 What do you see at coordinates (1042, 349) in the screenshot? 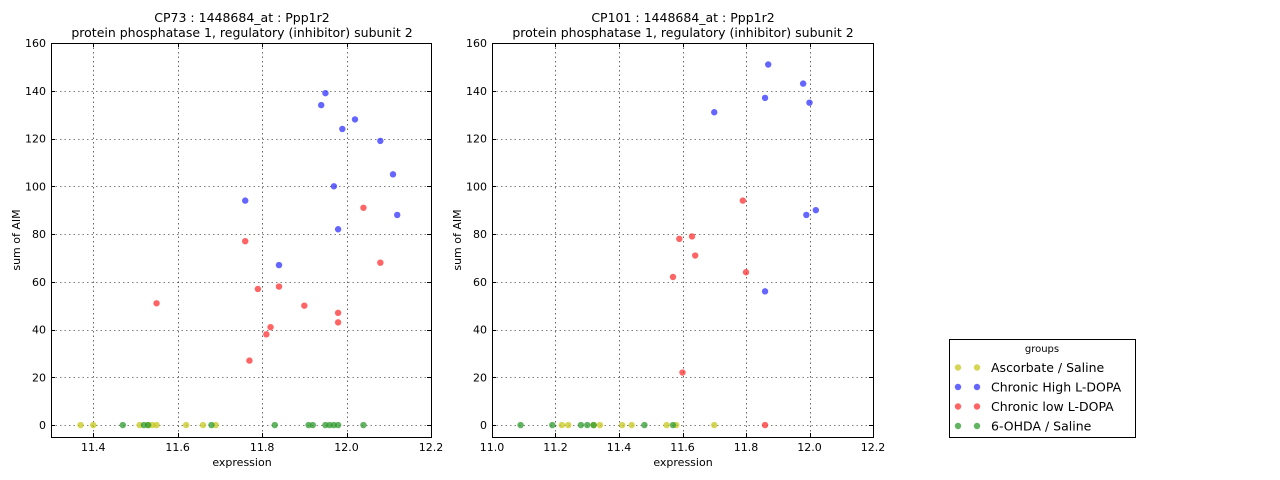
I see `legend-title: groups` at bounding box center [1042, 349].